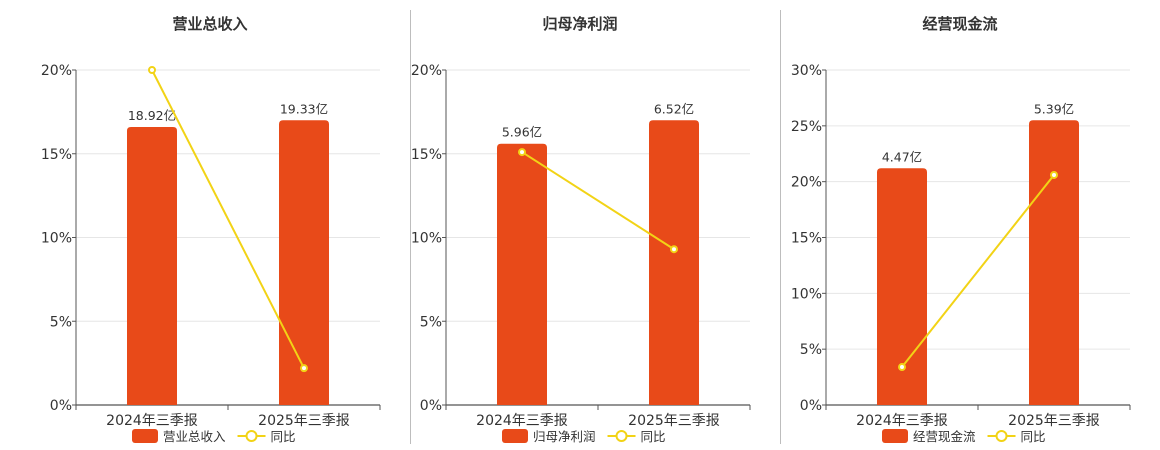 The width and height of the screenshot is (1160, 450). Describe the element at coordinates (522, 132) in the screenshot. I see `bar-data-label: 5.96亿` at that location.